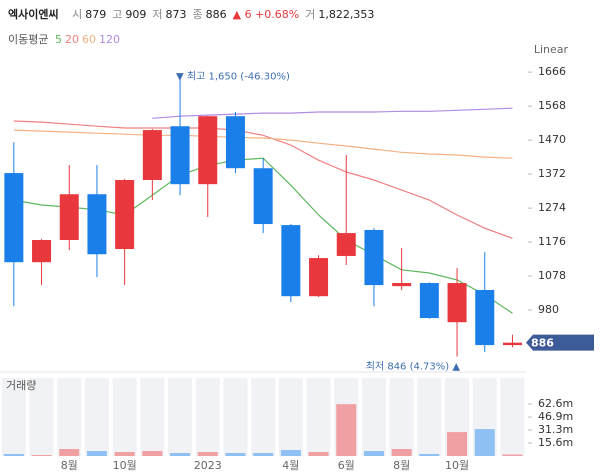 Image resolution: width=600 pixels, height=476 pixels. Describe the element at coordinates (208, 465) in the screenshot. I see `x-tick-label: 2023` at that location.